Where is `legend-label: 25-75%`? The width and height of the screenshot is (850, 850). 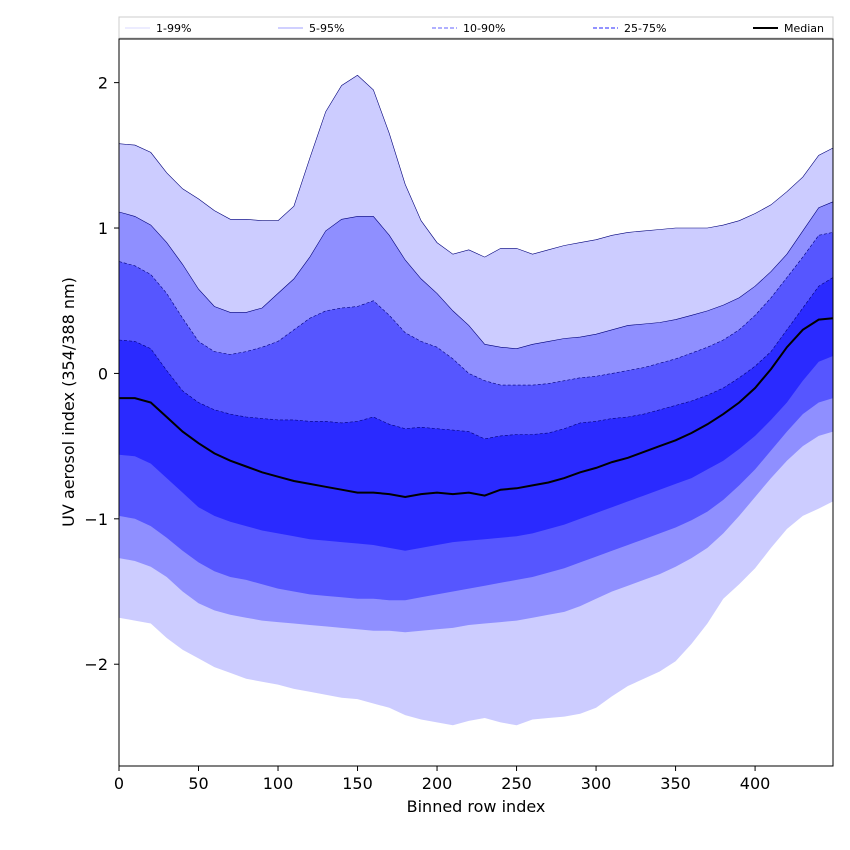 legend-label: 25-75% is located at coordinates (645, 28).